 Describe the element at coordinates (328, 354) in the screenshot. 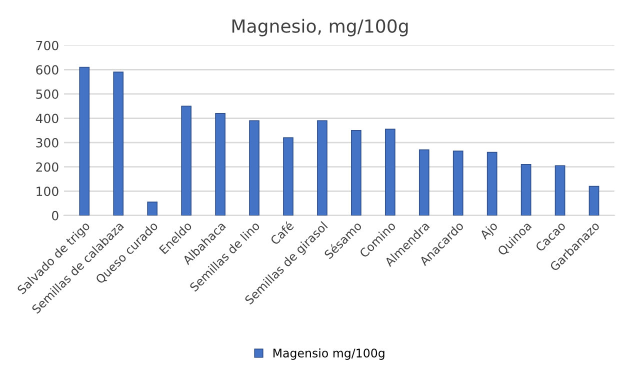

I see `legend-label: Magensio mg/100g` at that location.